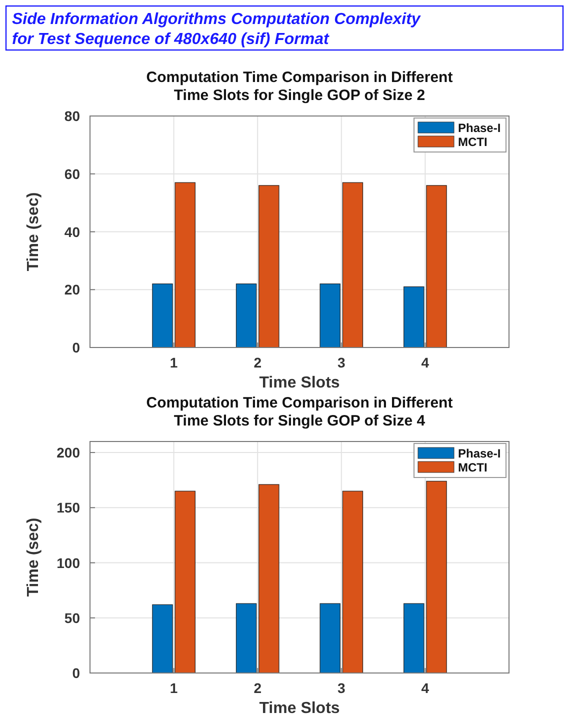 The image size is (569, 717). I want to click on y-tick-label: 40, so click(72, 232).